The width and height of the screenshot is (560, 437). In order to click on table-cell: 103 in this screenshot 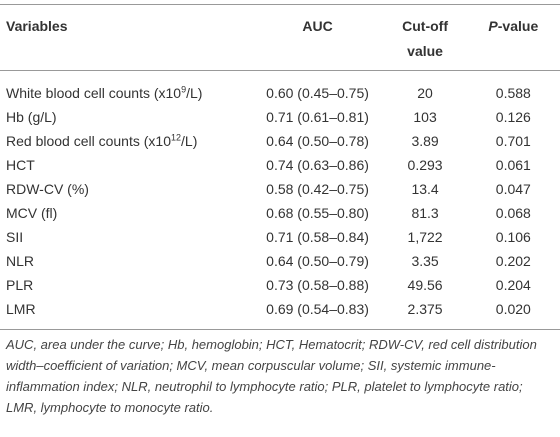, I will do `click(424, 117)`.